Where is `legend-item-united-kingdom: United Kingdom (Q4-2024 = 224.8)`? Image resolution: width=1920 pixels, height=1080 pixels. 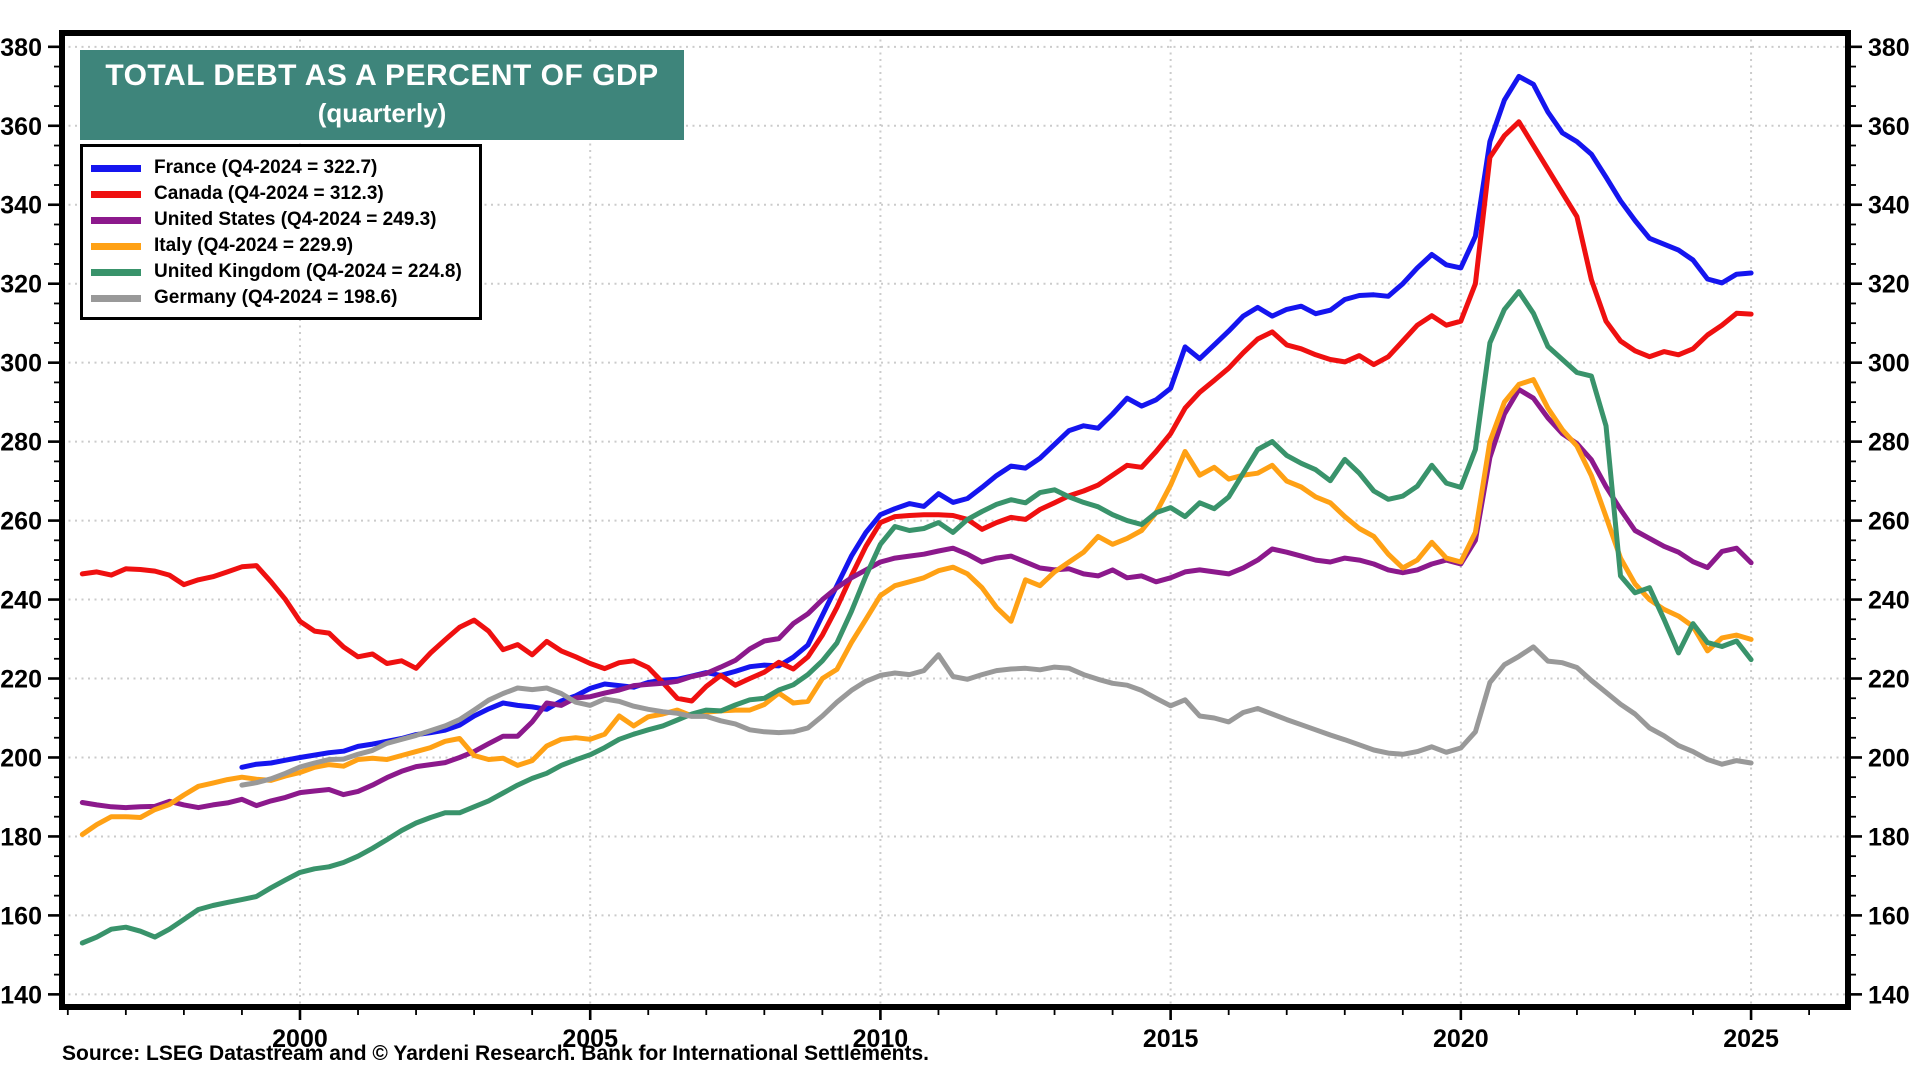 legend-item-united-kingdom: United Kingdom (Q4-2024 = 224.8) is located at coordinates (285, 272).